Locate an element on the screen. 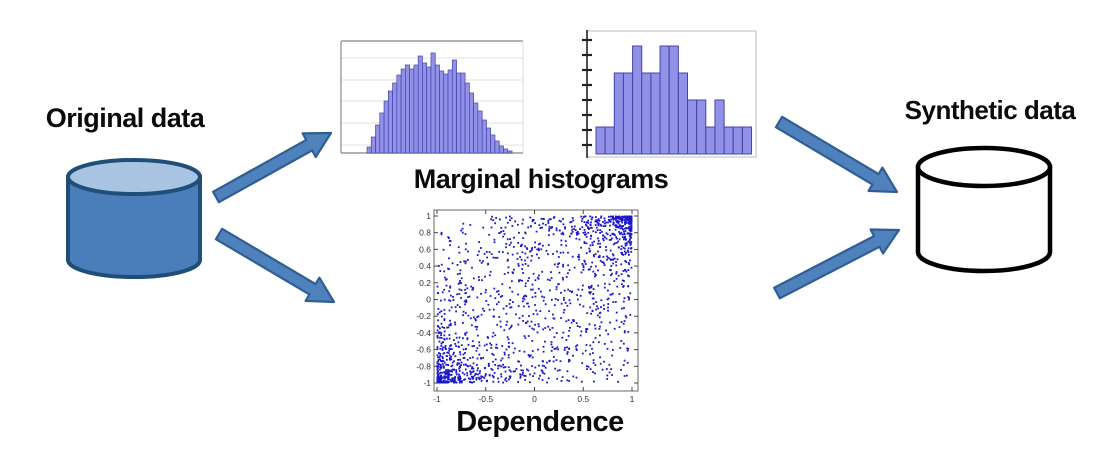  arrow-original-to-scatter is located at coordinates (275, 265).